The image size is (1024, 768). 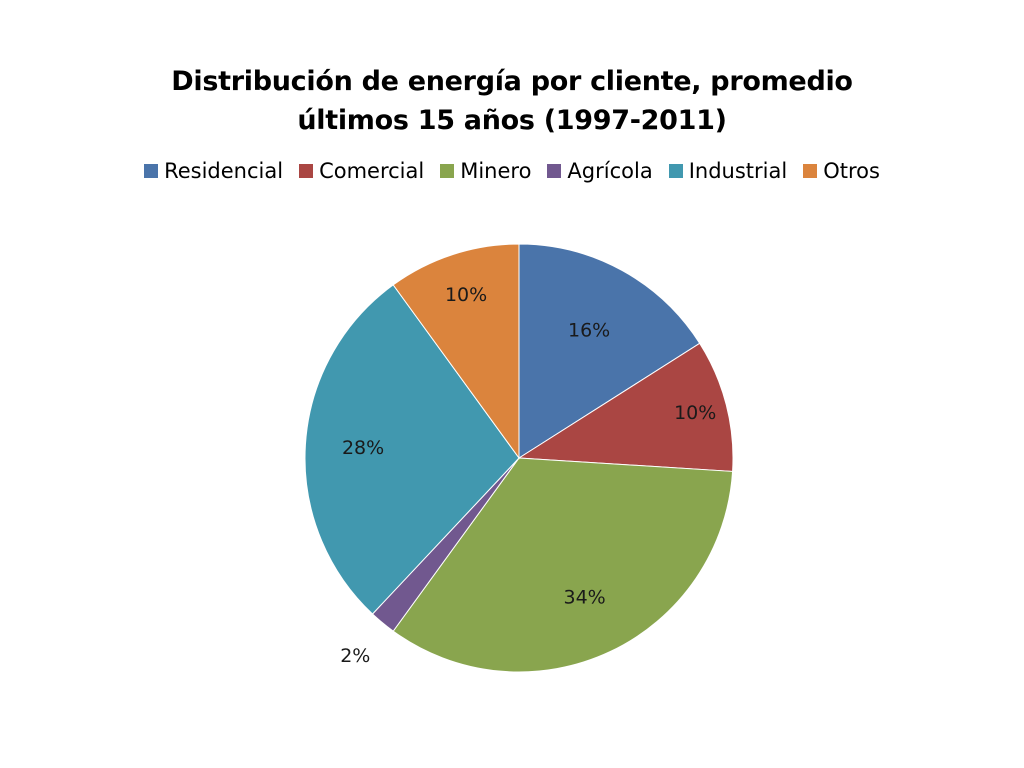 What do you see at coordinates (306, 171) in the screenshot?
I see `legend-swatch-comercial` at bounding box center [306, 171].